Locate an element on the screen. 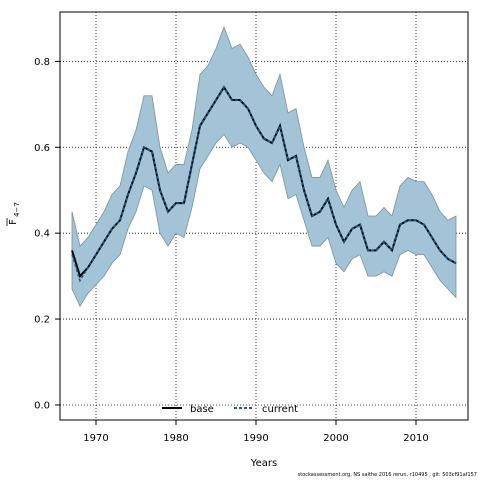 The image size is (480, 480). x-tick-label-1990: 1990 is located at coordinates (255, 438).